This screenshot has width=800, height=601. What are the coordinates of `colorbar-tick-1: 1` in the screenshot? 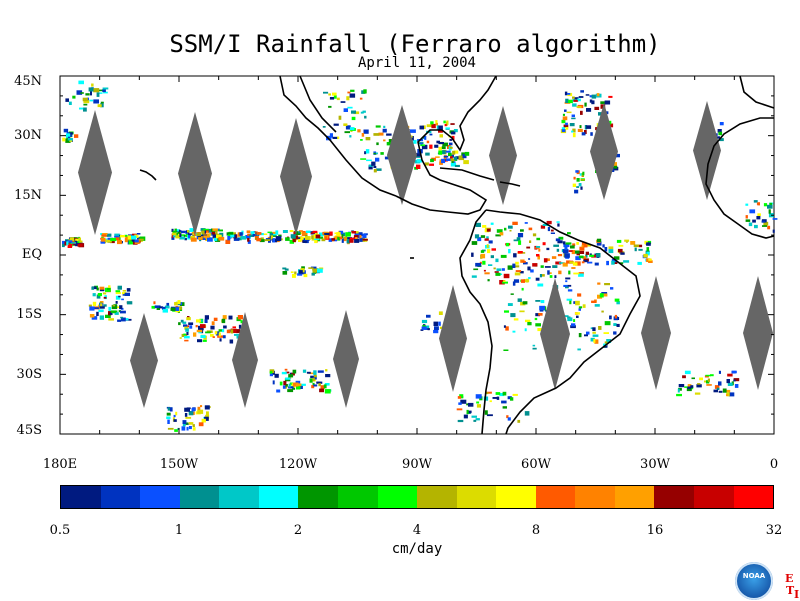 It's located at (179, 530).